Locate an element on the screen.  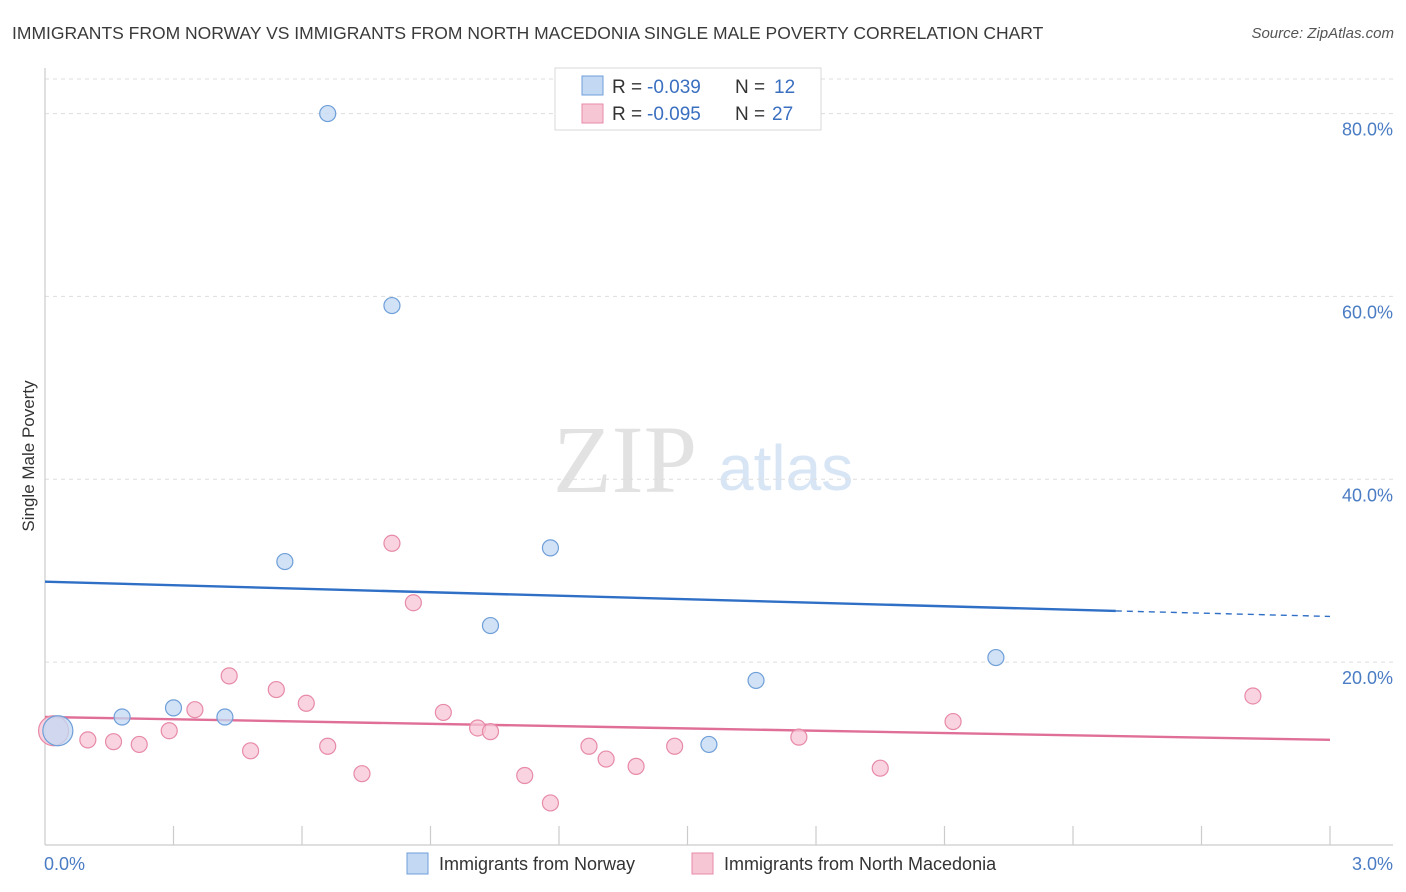
legend-n-value-norway: 12 is located at coordinates (784, 87).